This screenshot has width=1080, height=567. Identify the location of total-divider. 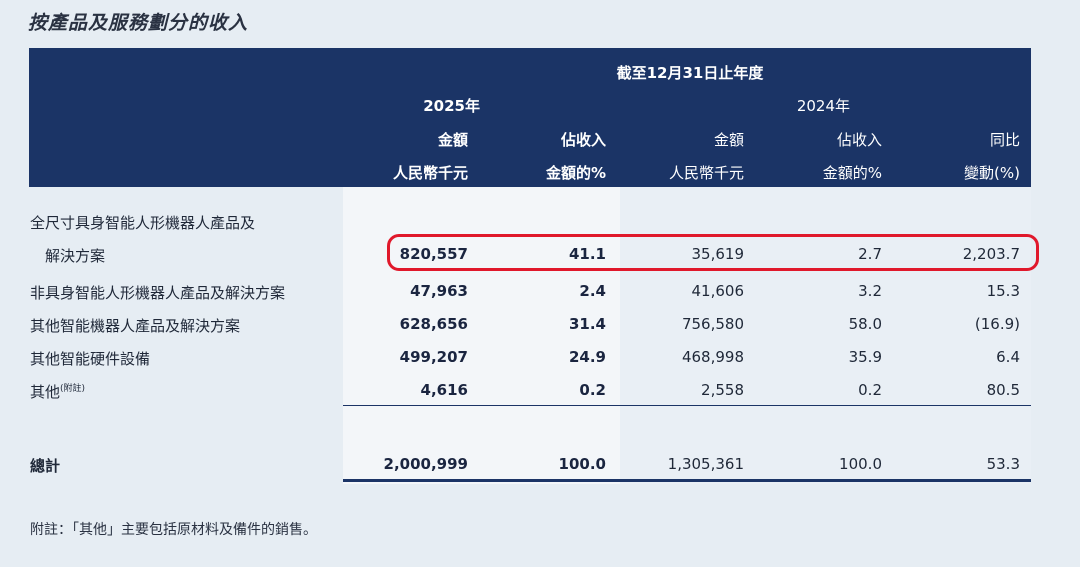
(687, 480).